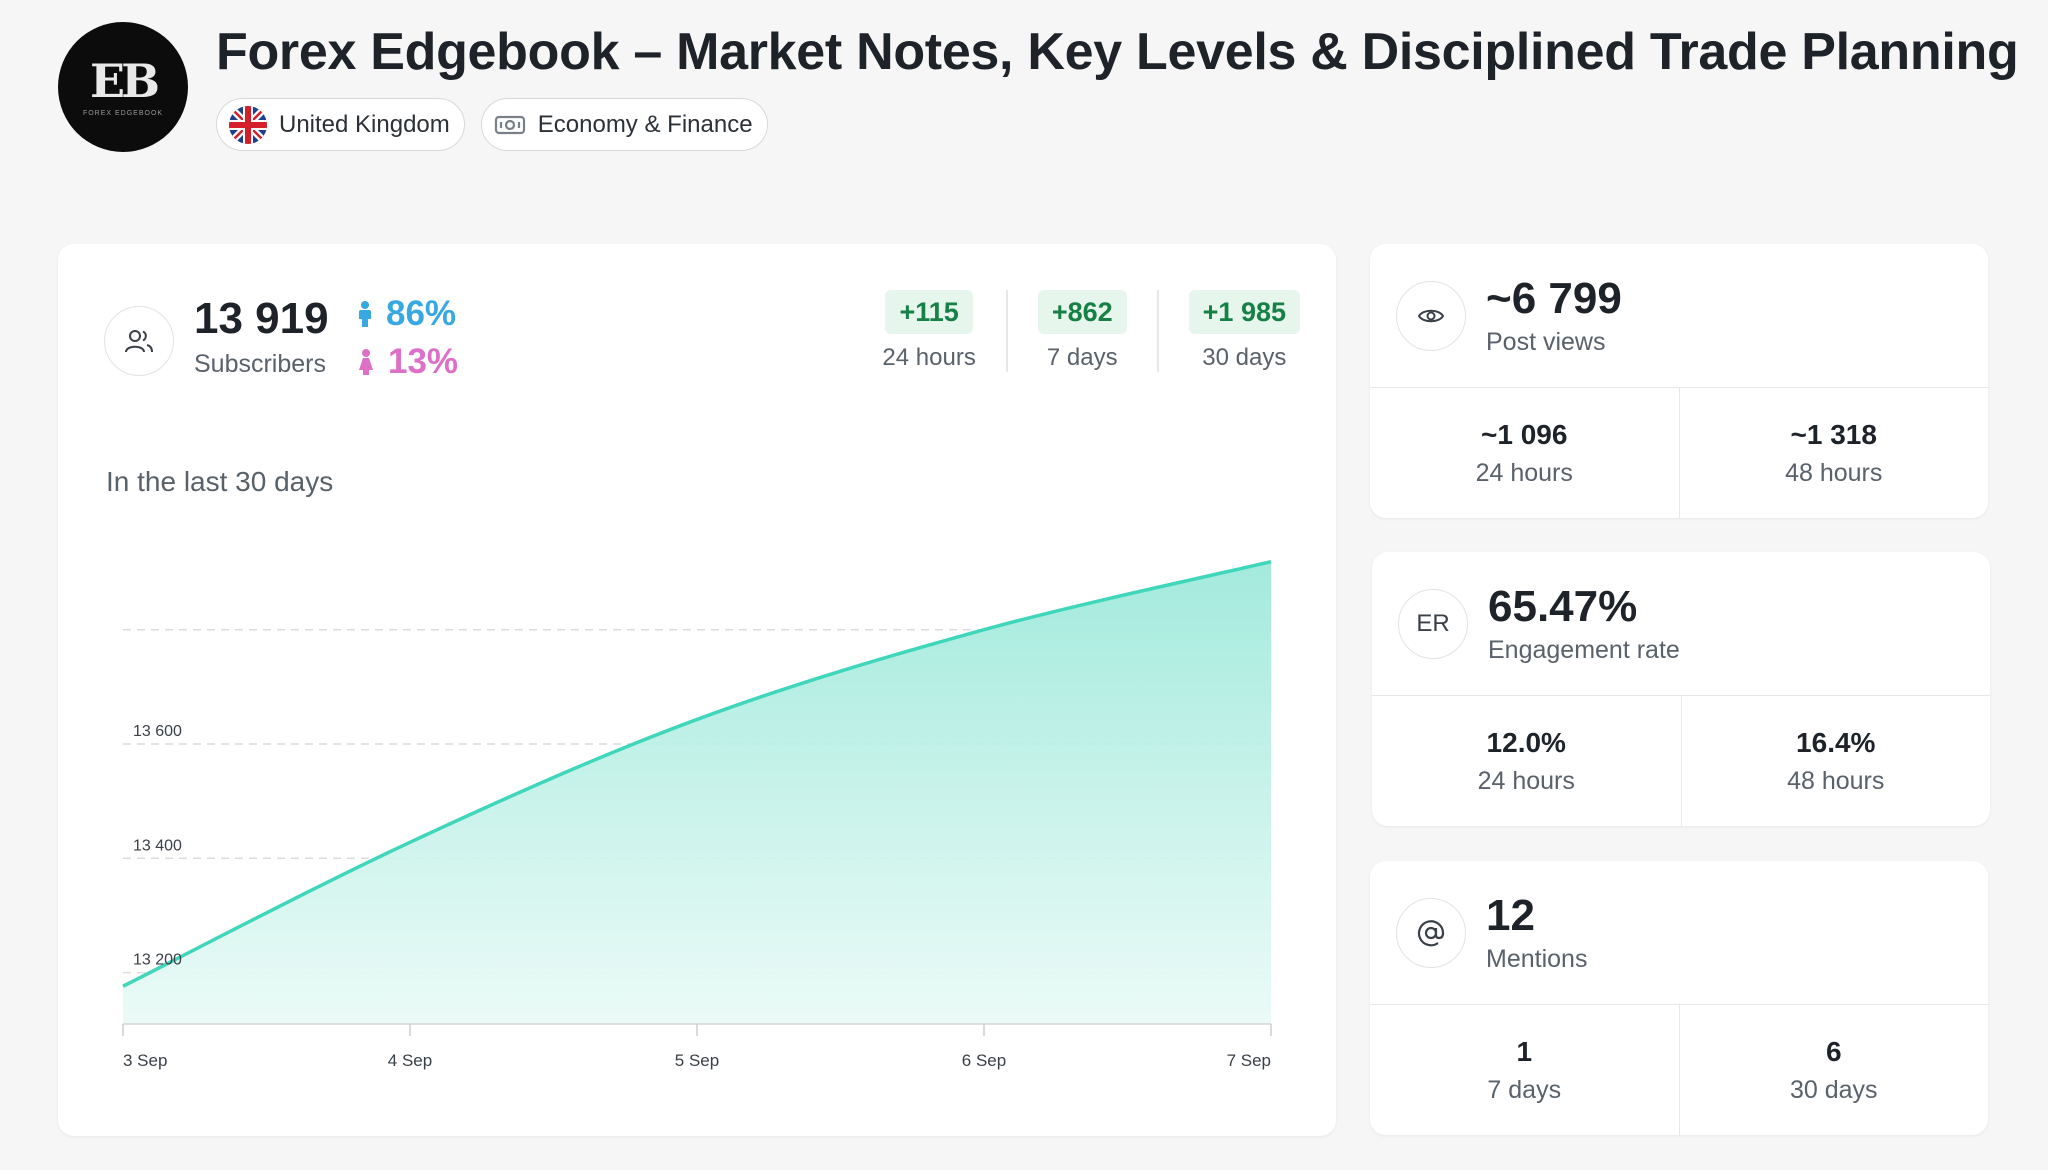 This screenshot has width=2048, height=1170. I want to click on y-tick-label: 13 200, so click(157, 960).